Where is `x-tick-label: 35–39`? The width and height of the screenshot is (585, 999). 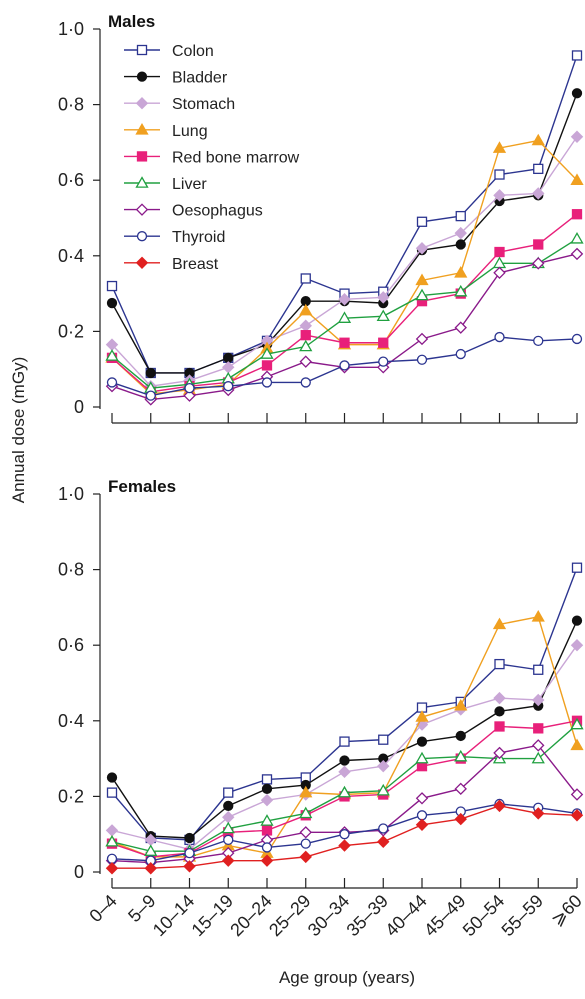 x-tick-label: 35–39 is located at coordinates (368, 916).